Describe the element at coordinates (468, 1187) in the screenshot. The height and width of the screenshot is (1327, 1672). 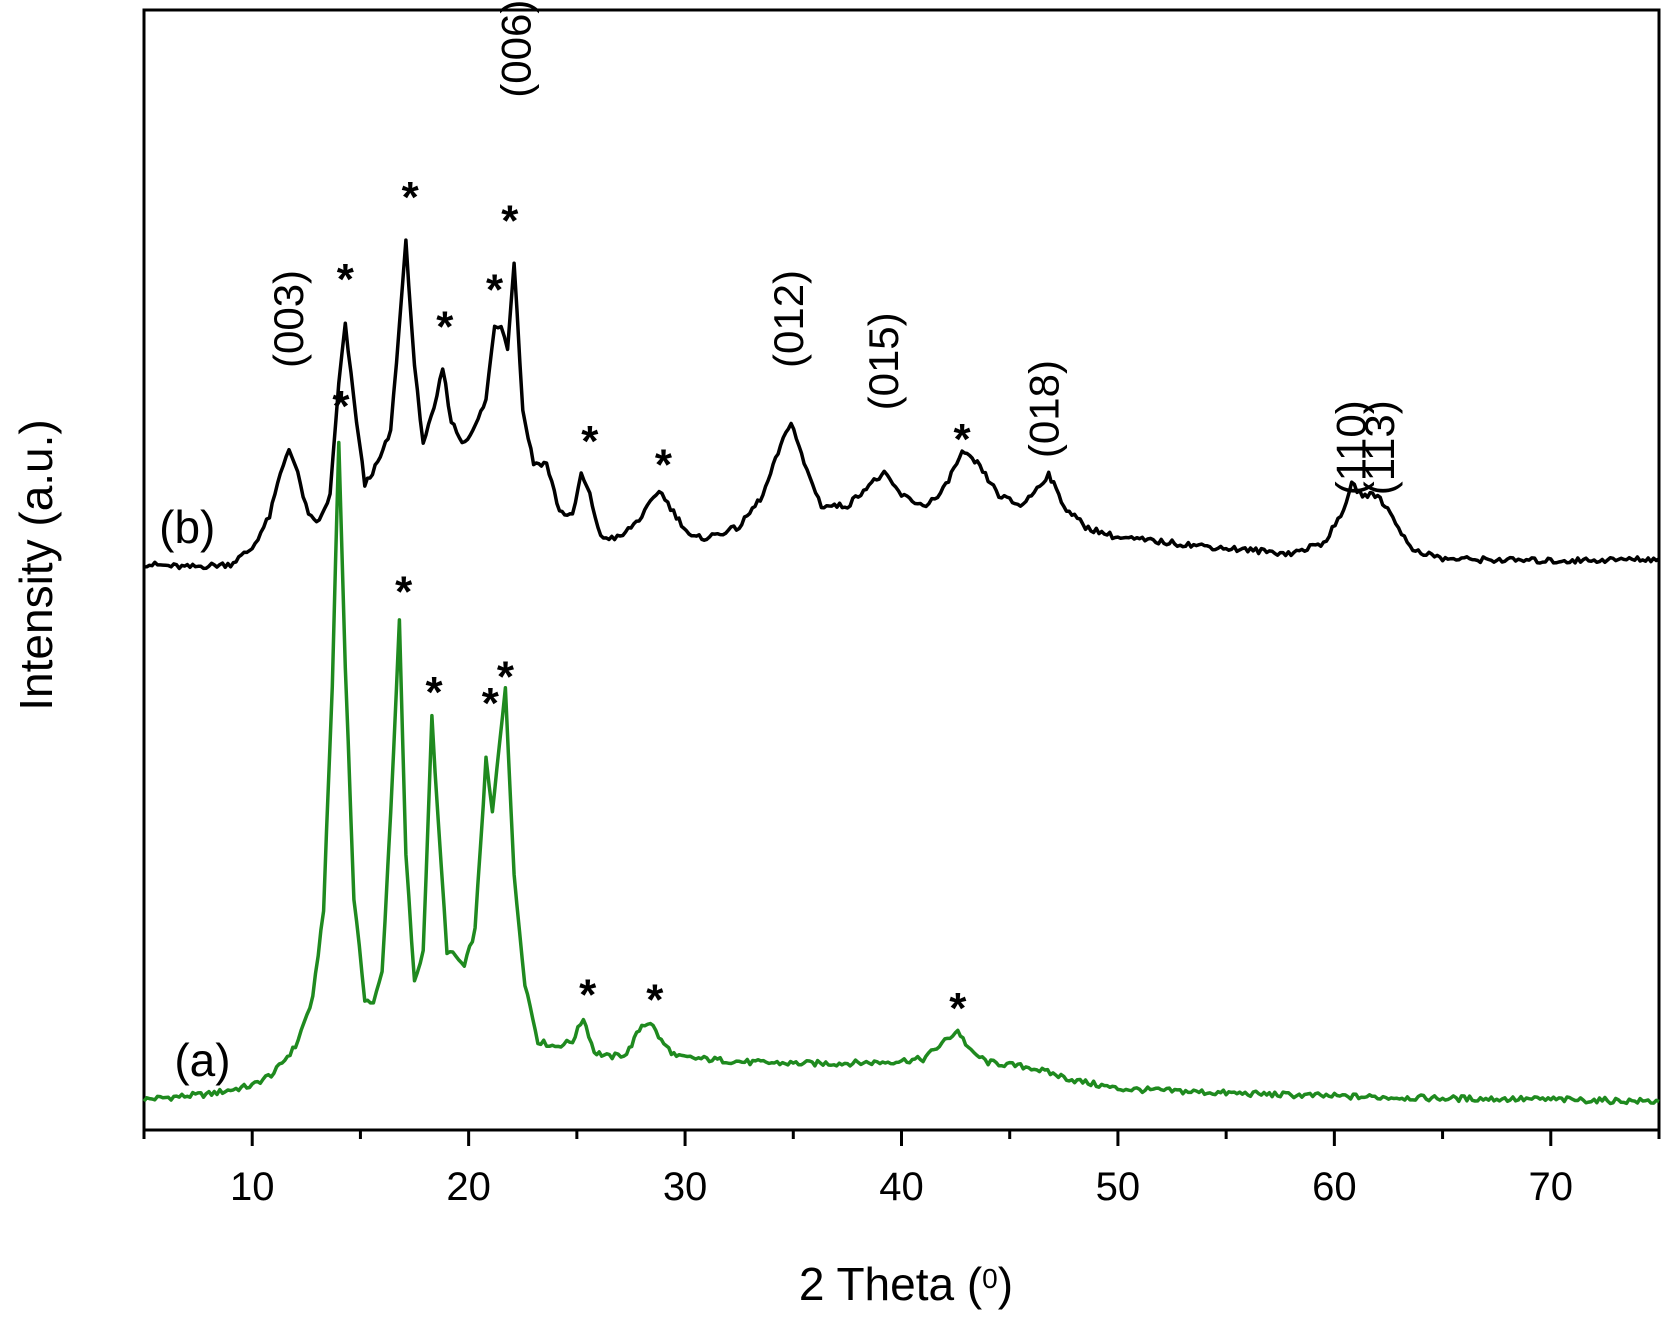
I see `x-tick-label: 20` at that location.